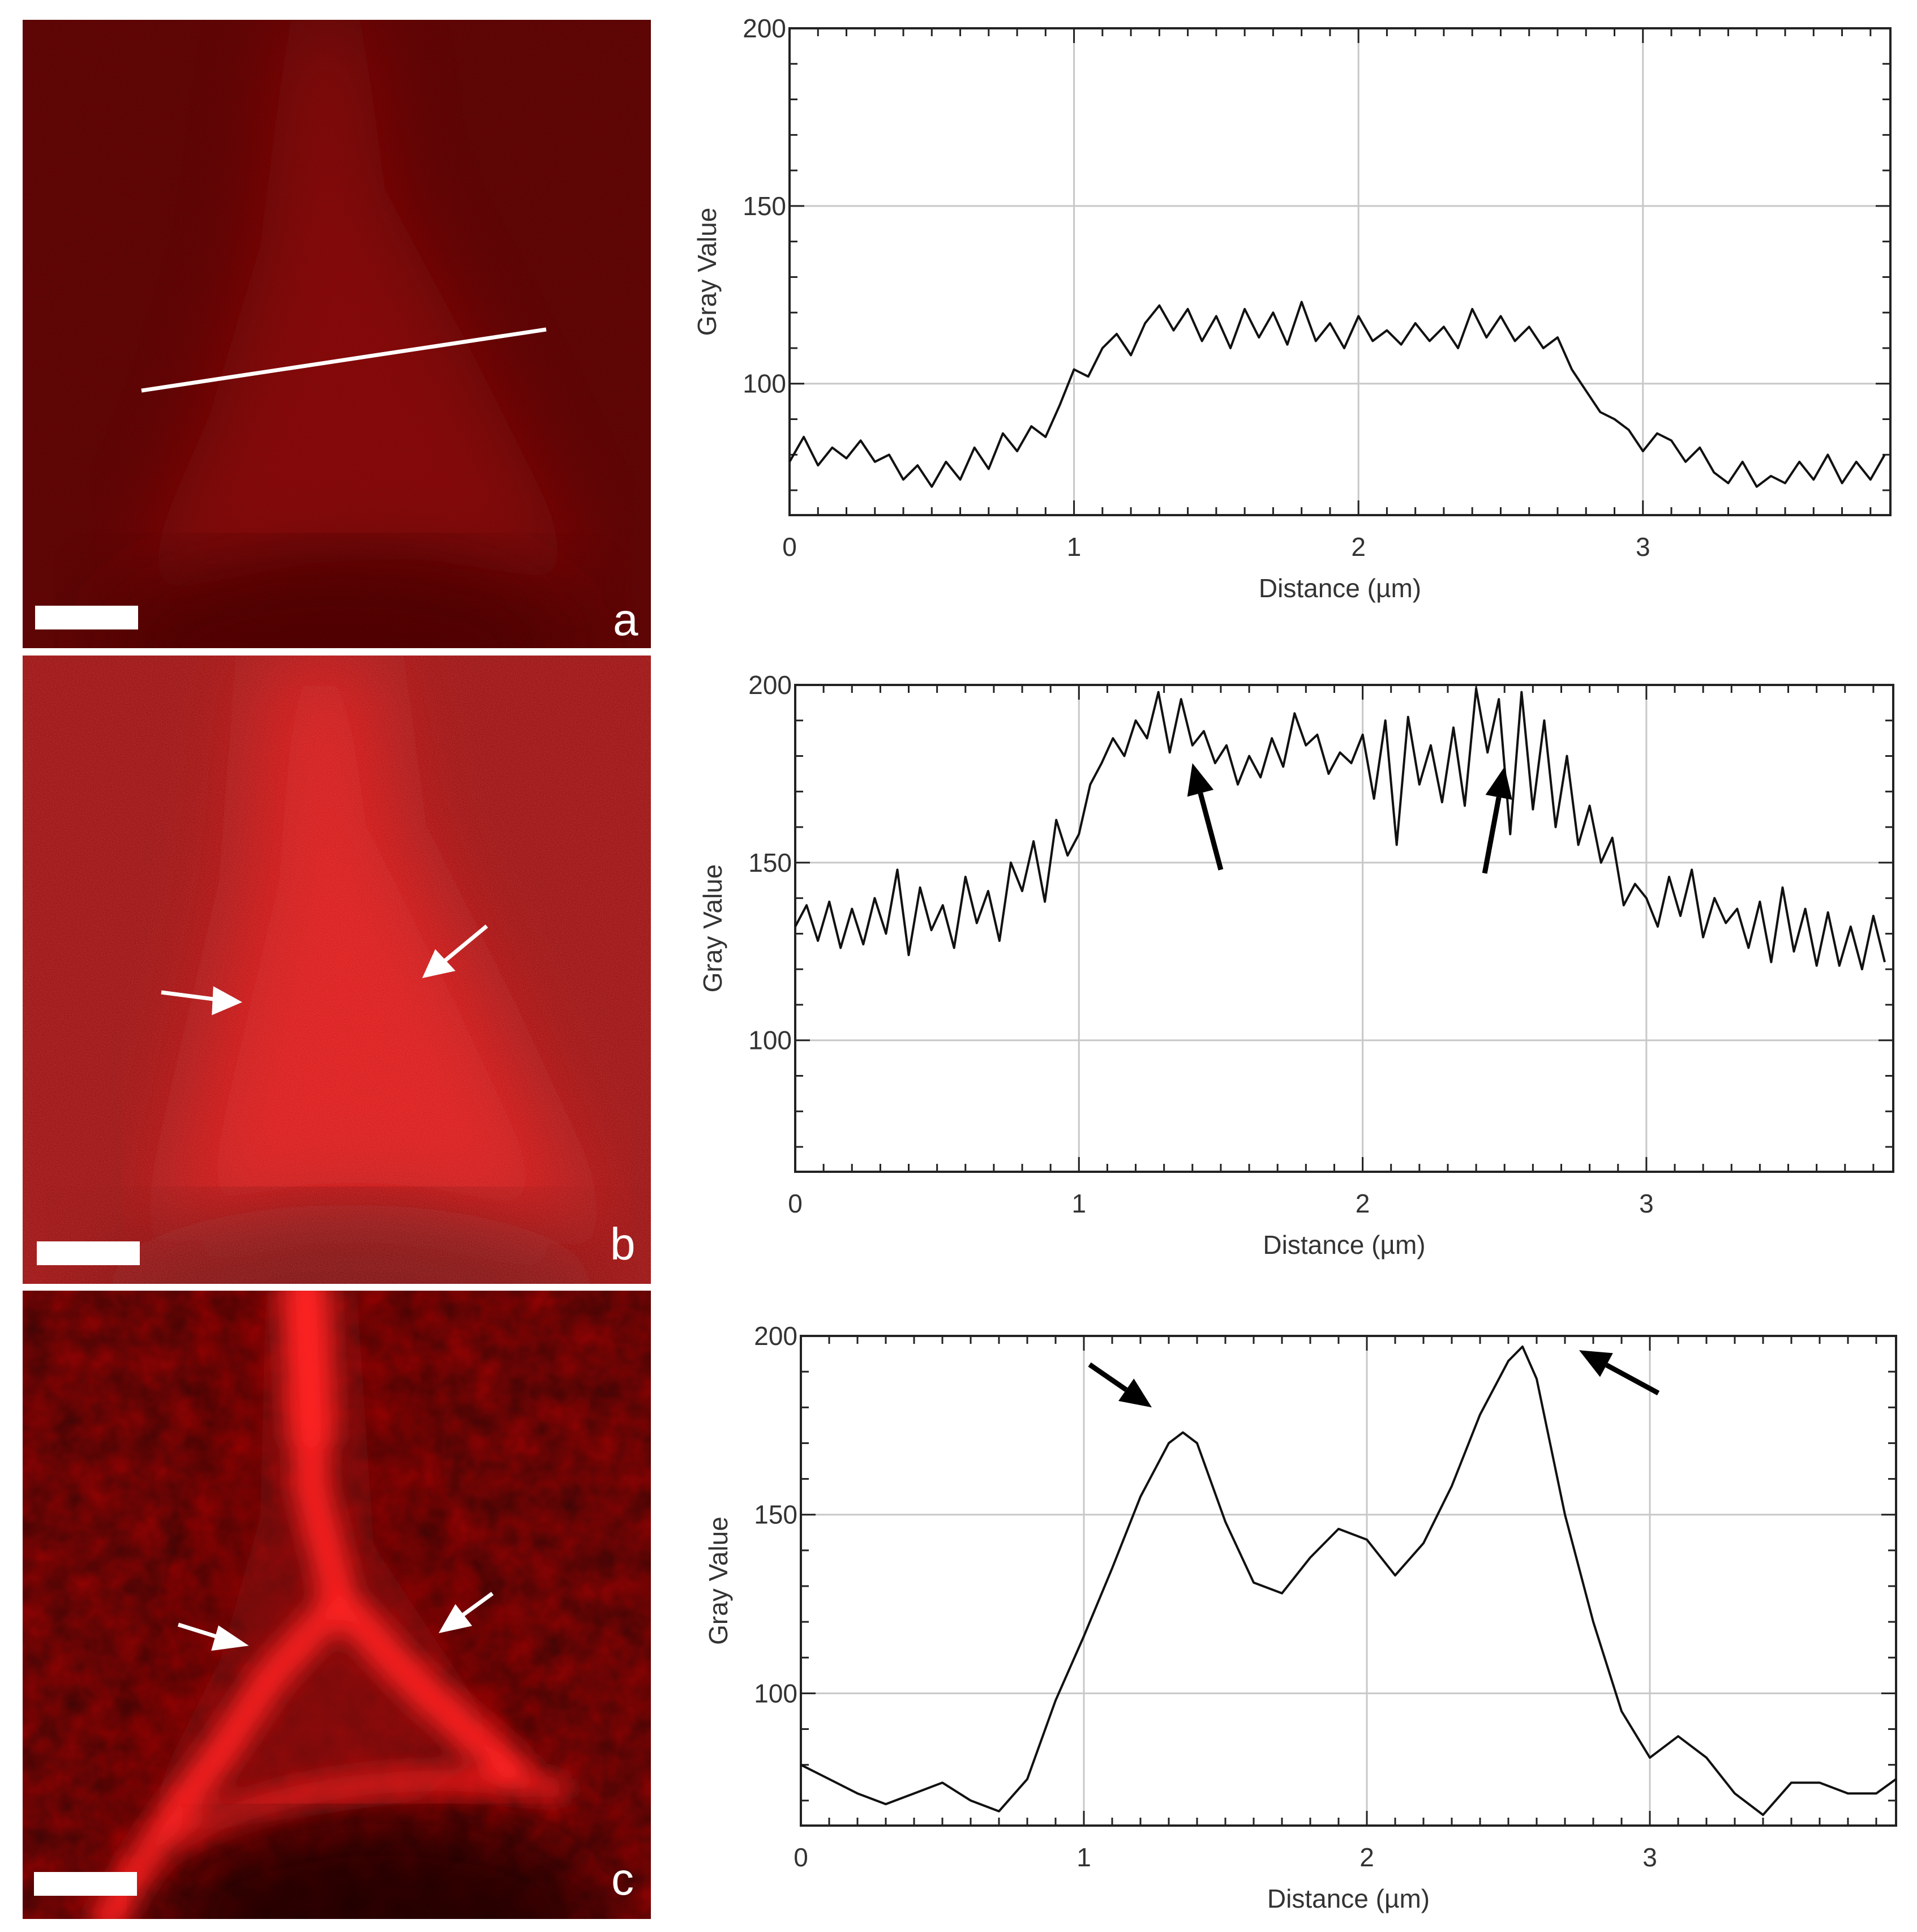 The height and width of the screenshot is (1932, 1917). I want to click on panel-label: b, so click(623, 1244).